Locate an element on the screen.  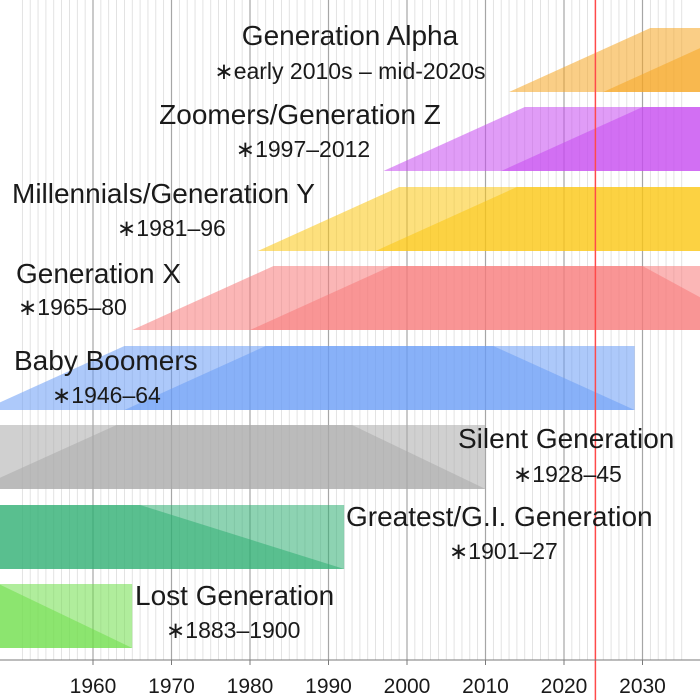
band-millennials-inner is located at coordinates (537, 219).